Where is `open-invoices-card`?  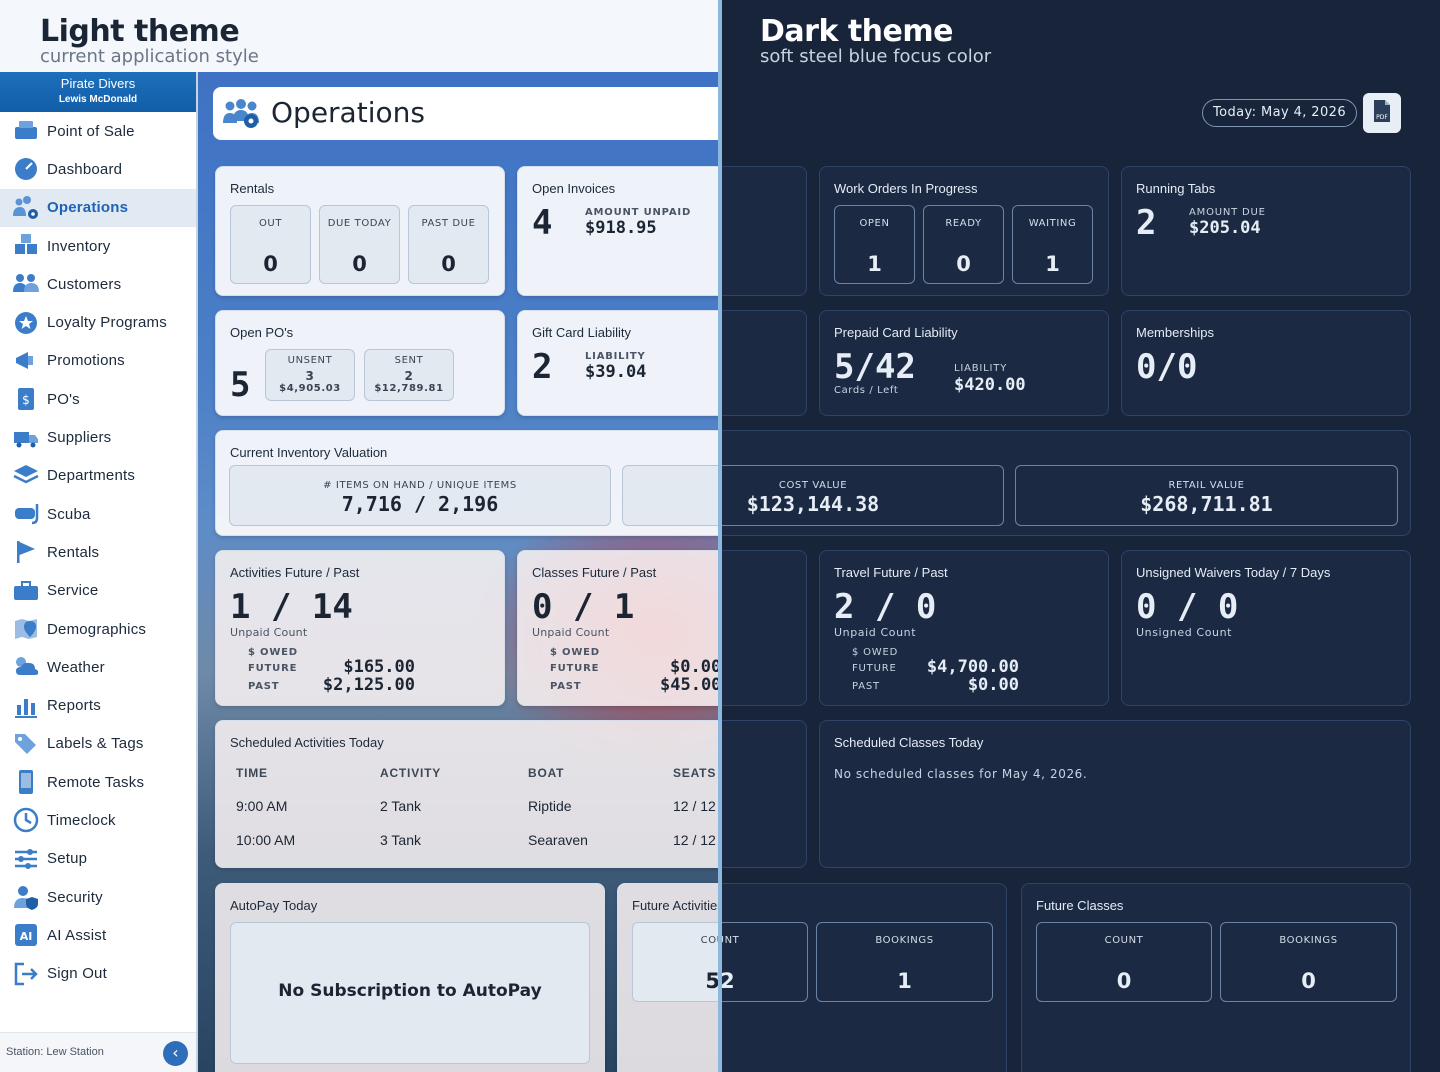
open-invoices-card is located at coordinates (763, 231).